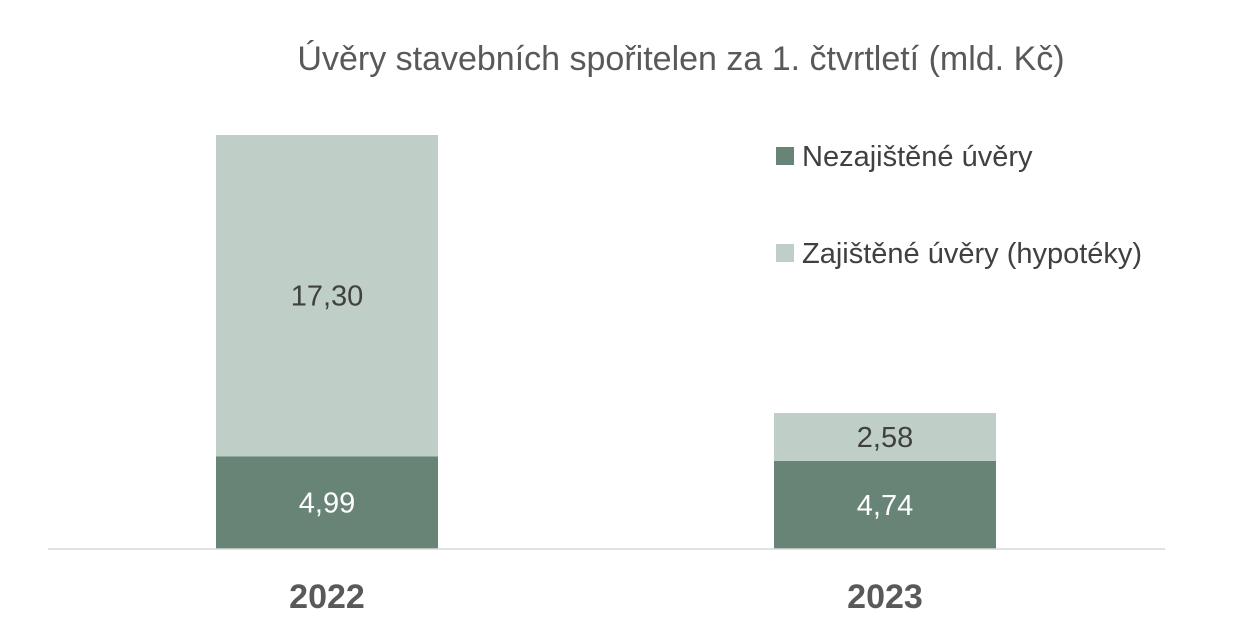 This screenshot has width=1247, height=643. I want to click on category-label-2022: 2022, so click(327, 597).